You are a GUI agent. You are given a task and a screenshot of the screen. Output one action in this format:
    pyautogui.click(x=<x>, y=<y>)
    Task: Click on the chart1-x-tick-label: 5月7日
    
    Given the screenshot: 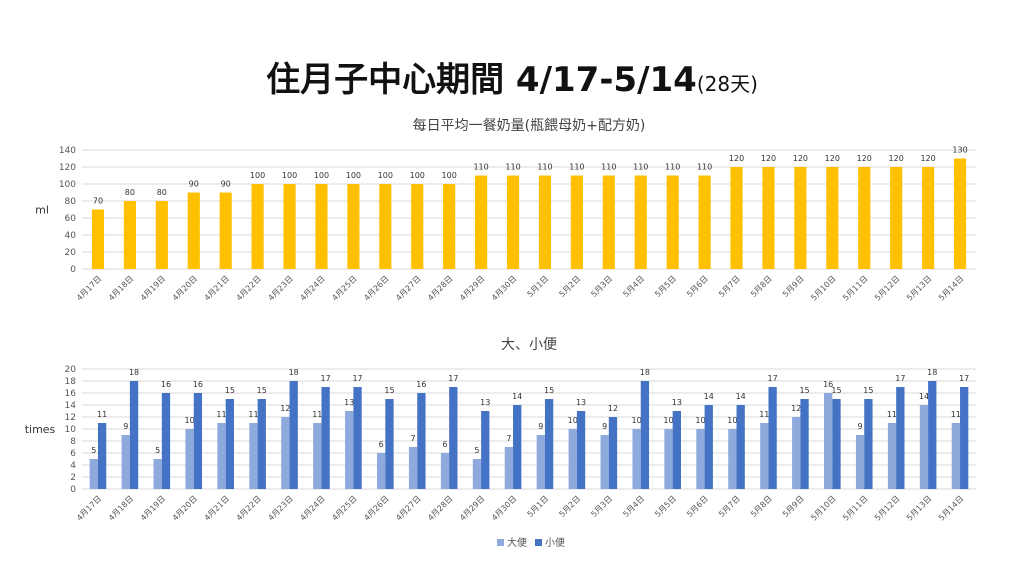 What is the action you would take?
    pyautogui.click(x=729, y=286)
    